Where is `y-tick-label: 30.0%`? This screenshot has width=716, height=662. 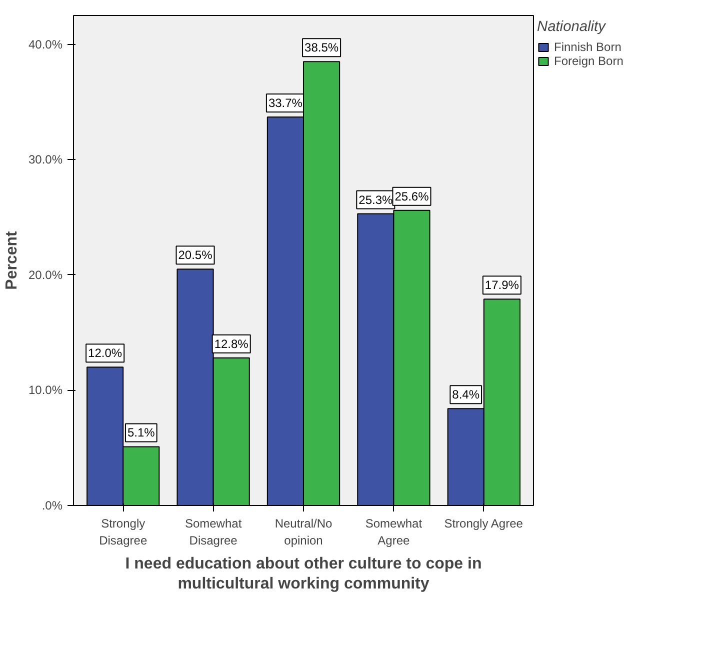
y-tick-label: 30.0% is located at coordinates (45, 159).